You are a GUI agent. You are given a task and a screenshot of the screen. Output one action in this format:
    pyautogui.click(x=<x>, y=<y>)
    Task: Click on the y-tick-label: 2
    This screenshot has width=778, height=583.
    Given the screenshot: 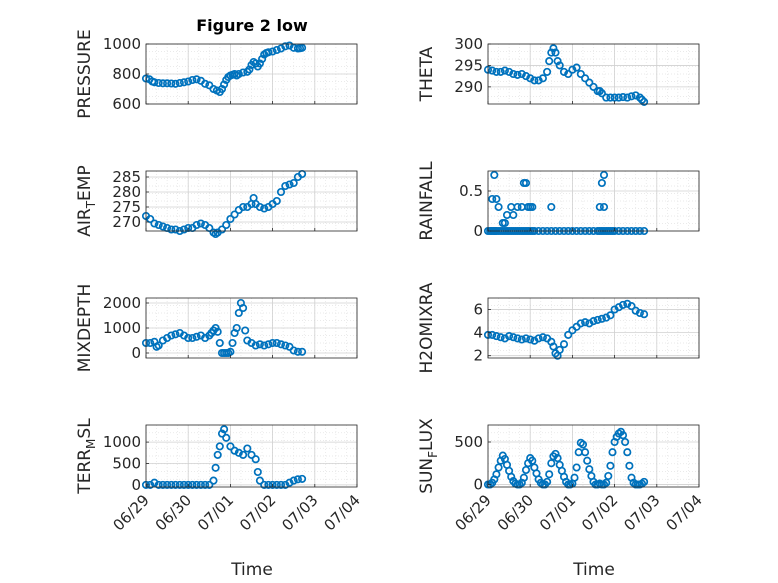 What is the action you would take?
    pyautogui.click(x=478, y=356)
    